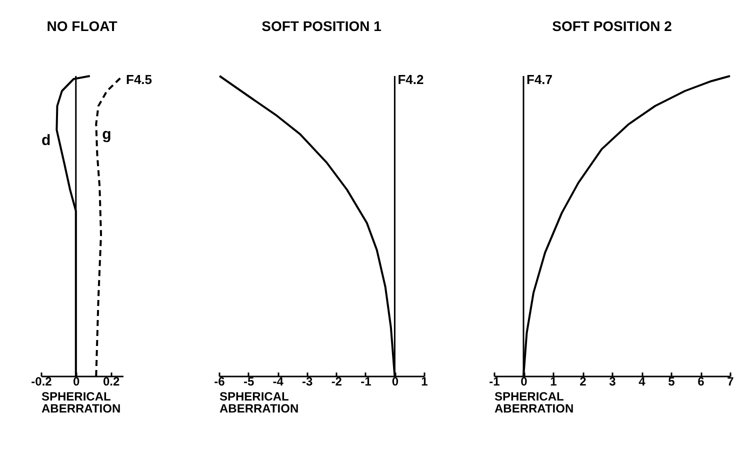 This screenshot has height=463, width=746. Describe the element at coordinates (701, 381) in the screenshot. I see `x-tick-label: 6` at that location.